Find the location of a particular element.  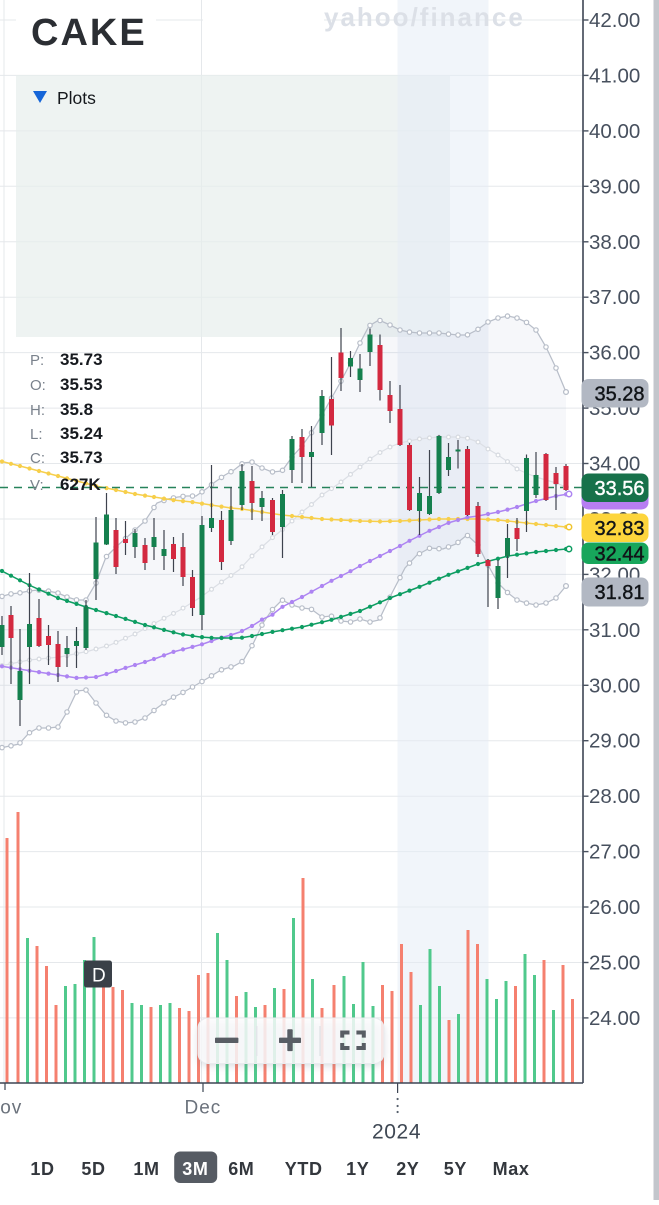

svg-text: 28.00 is located at coordinates (614, 796).